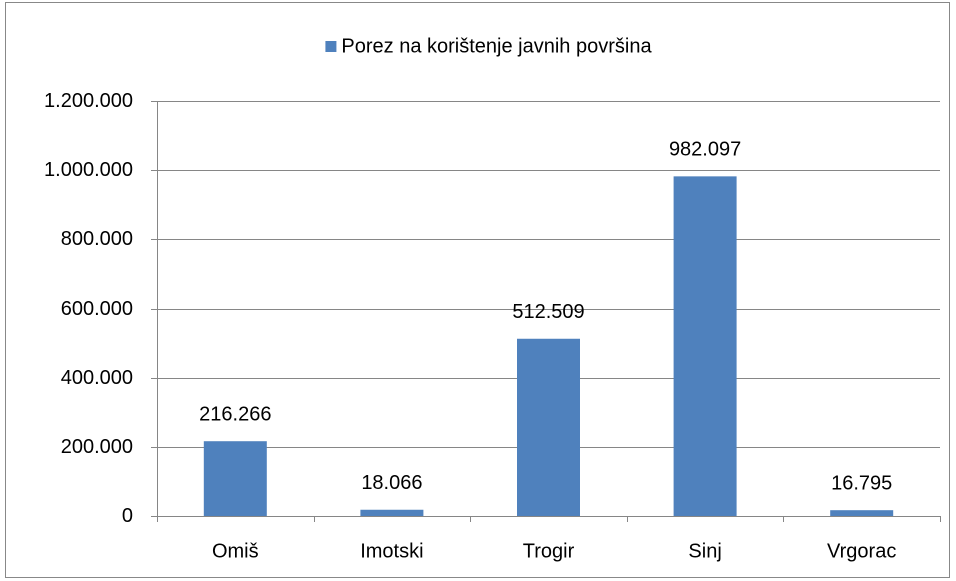 Image resolution: width=956 pixels, height=581 pixels. Describe the element at coordinates (861, 483) in the screenshot. I see `data-label: 16.795` at that location.